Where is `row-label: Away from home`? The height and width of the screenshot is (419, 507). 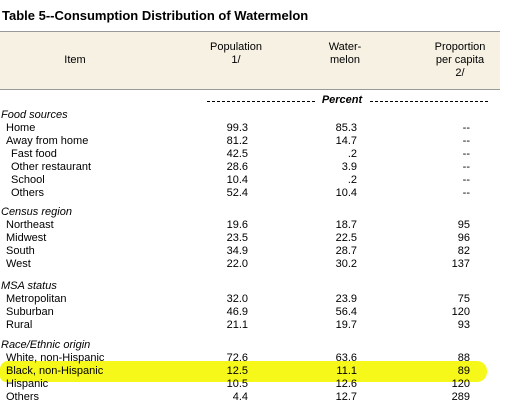
row-label: Away from home is located at coordinates (47, 141).